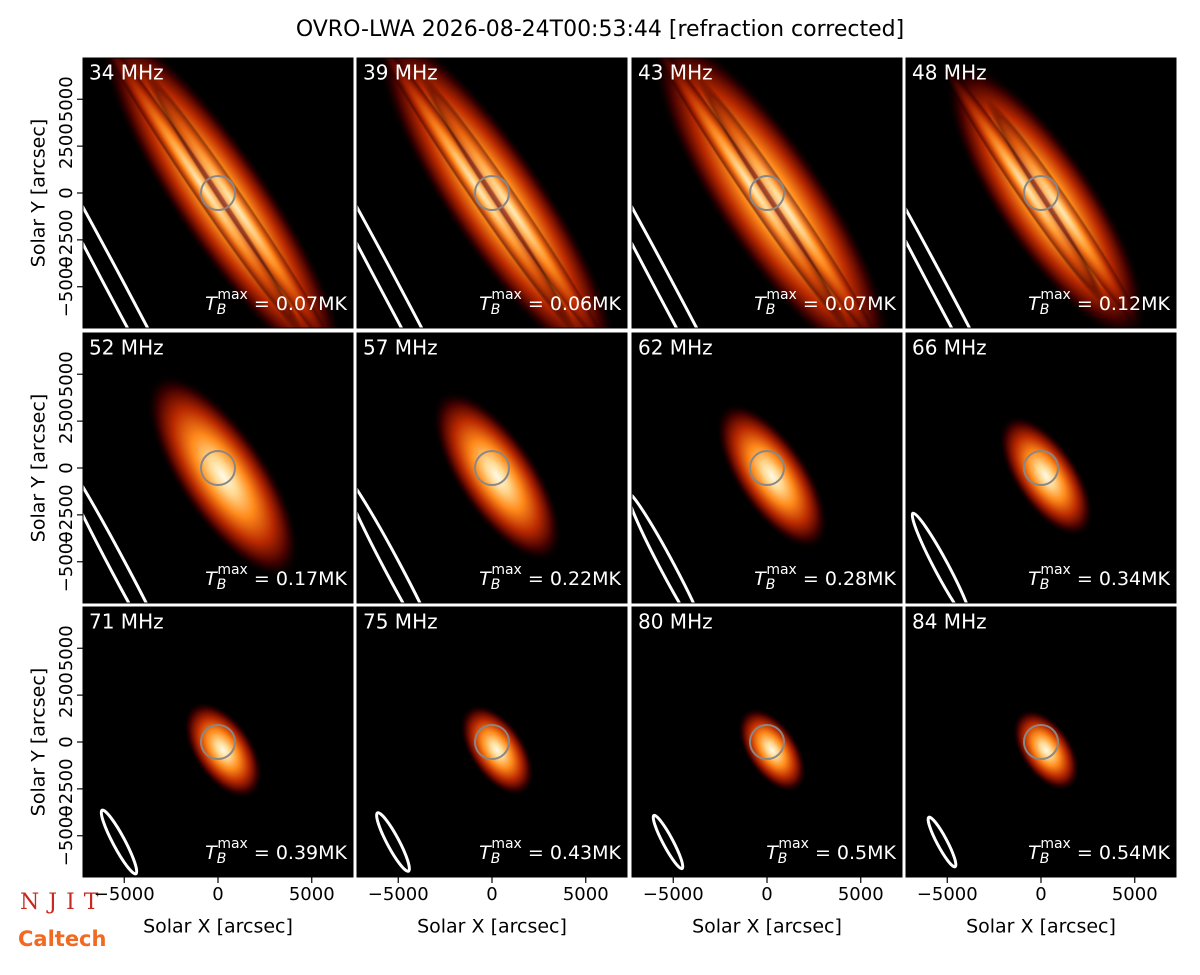 This screenshot has width=1200, height=975. I want to click on annotation: TBmax = 0.28MK, so click(825, 577).